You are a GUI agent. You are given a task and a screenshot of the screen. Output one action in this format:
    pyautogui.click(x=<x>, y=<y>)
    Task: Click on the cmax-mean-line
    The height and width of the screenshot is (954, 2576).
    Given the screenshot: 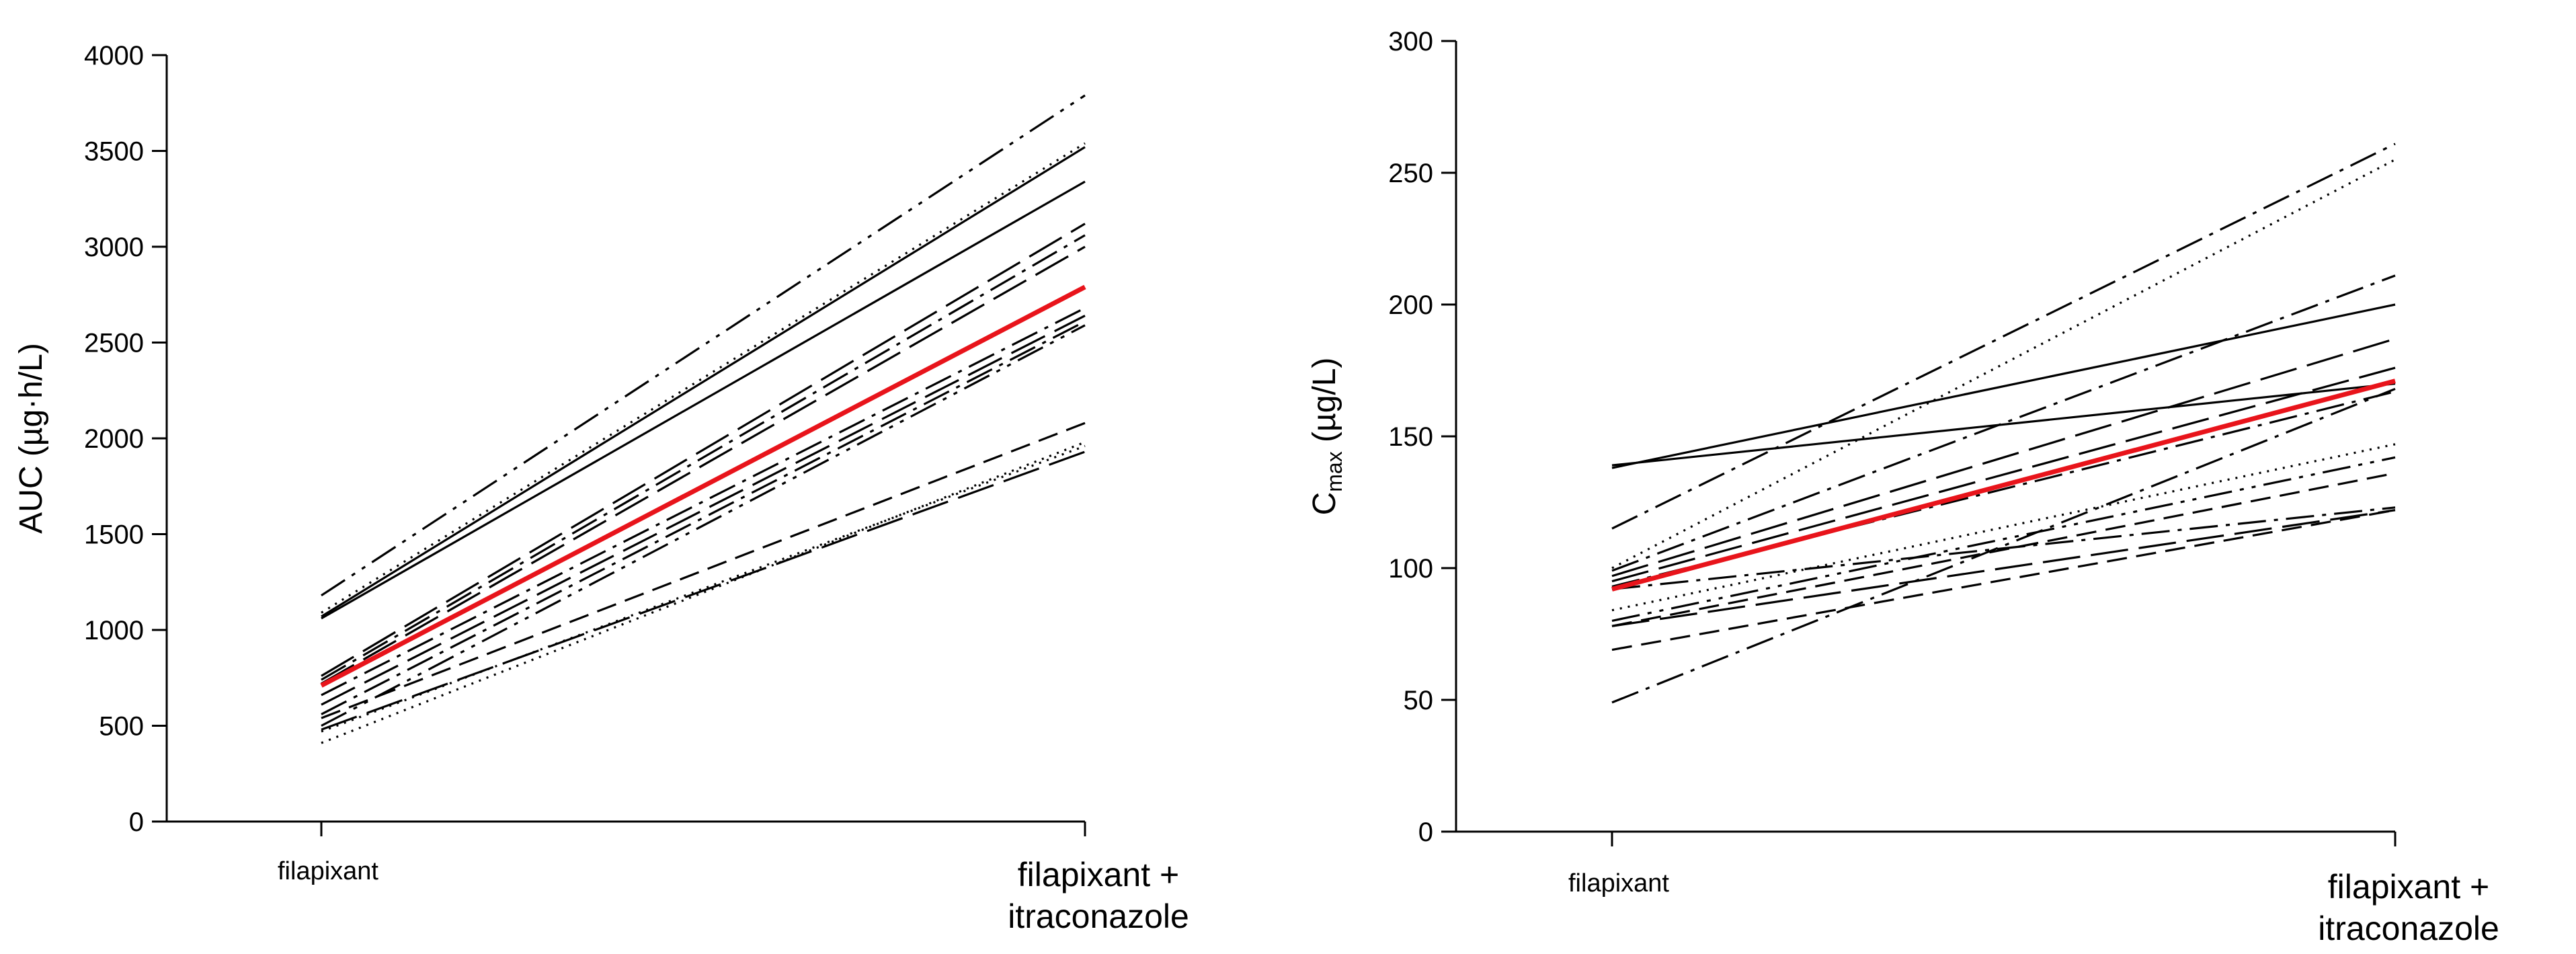 What is the action you would take?
    pyautogui.click(x=2003, y=485)
    